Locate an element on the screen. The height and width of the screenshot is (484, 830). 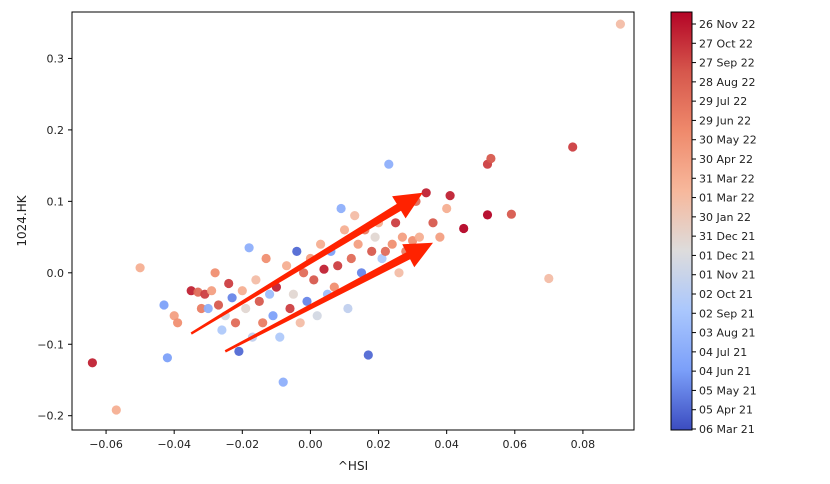
colorbar-tick-label: 05 May 21 is located at coordinates (728, 390).